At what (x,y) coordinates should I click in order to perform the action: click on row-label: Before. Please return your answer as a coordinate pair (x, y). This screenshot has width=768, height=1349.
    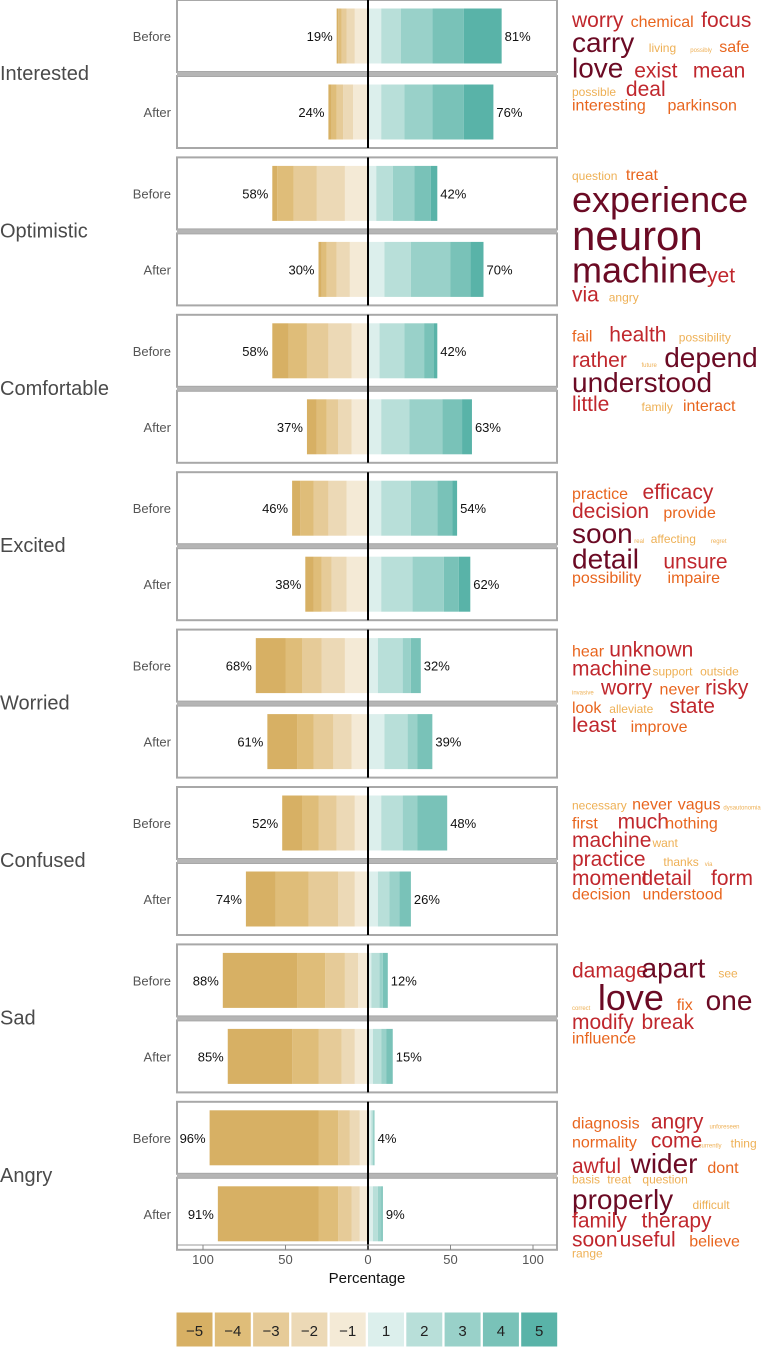
    Looking at the image, I should click on (152, 666).